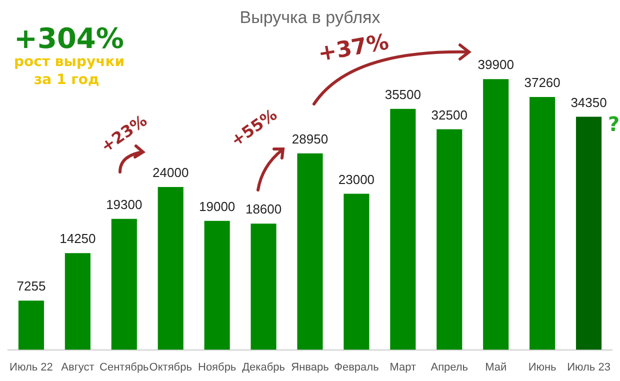 The image size is (620, 381). I want to click on data-label: 7255, so click(31, 286).